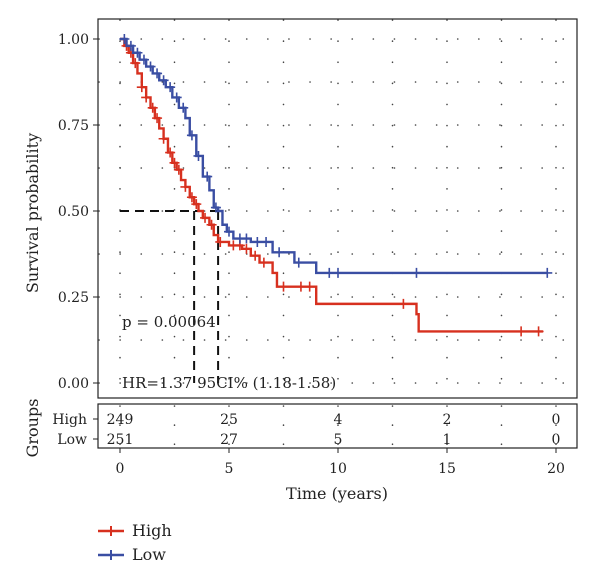  I want to click on y-tick-label: 0.50, so click(73, 212).